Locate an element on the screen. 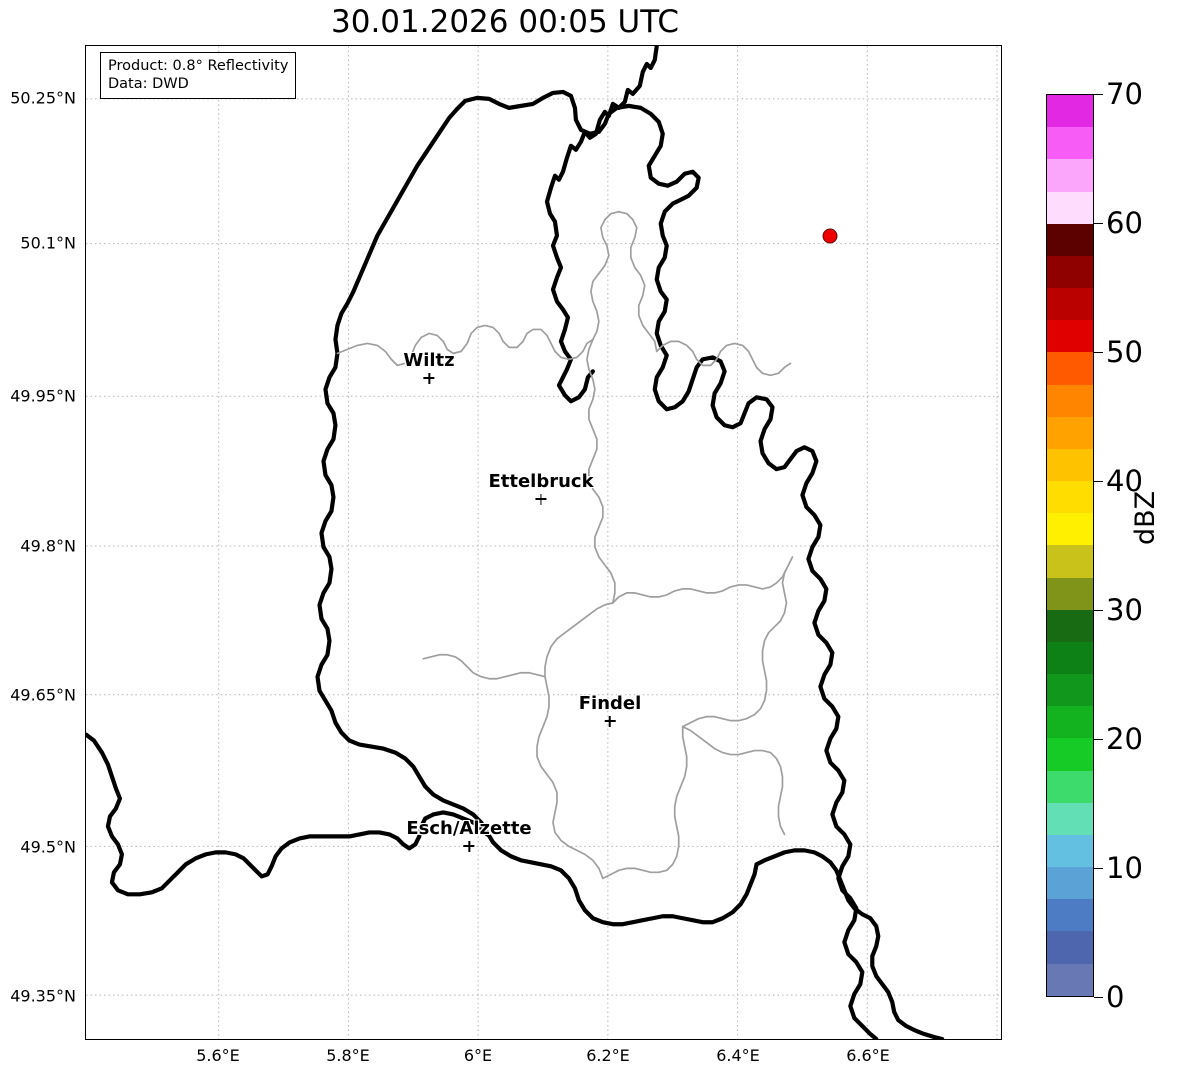 Image resolution: width=1184 pixels, height=1081 pixels. colorbar-tick-label: 40 is located at coordinates (1124, 481).